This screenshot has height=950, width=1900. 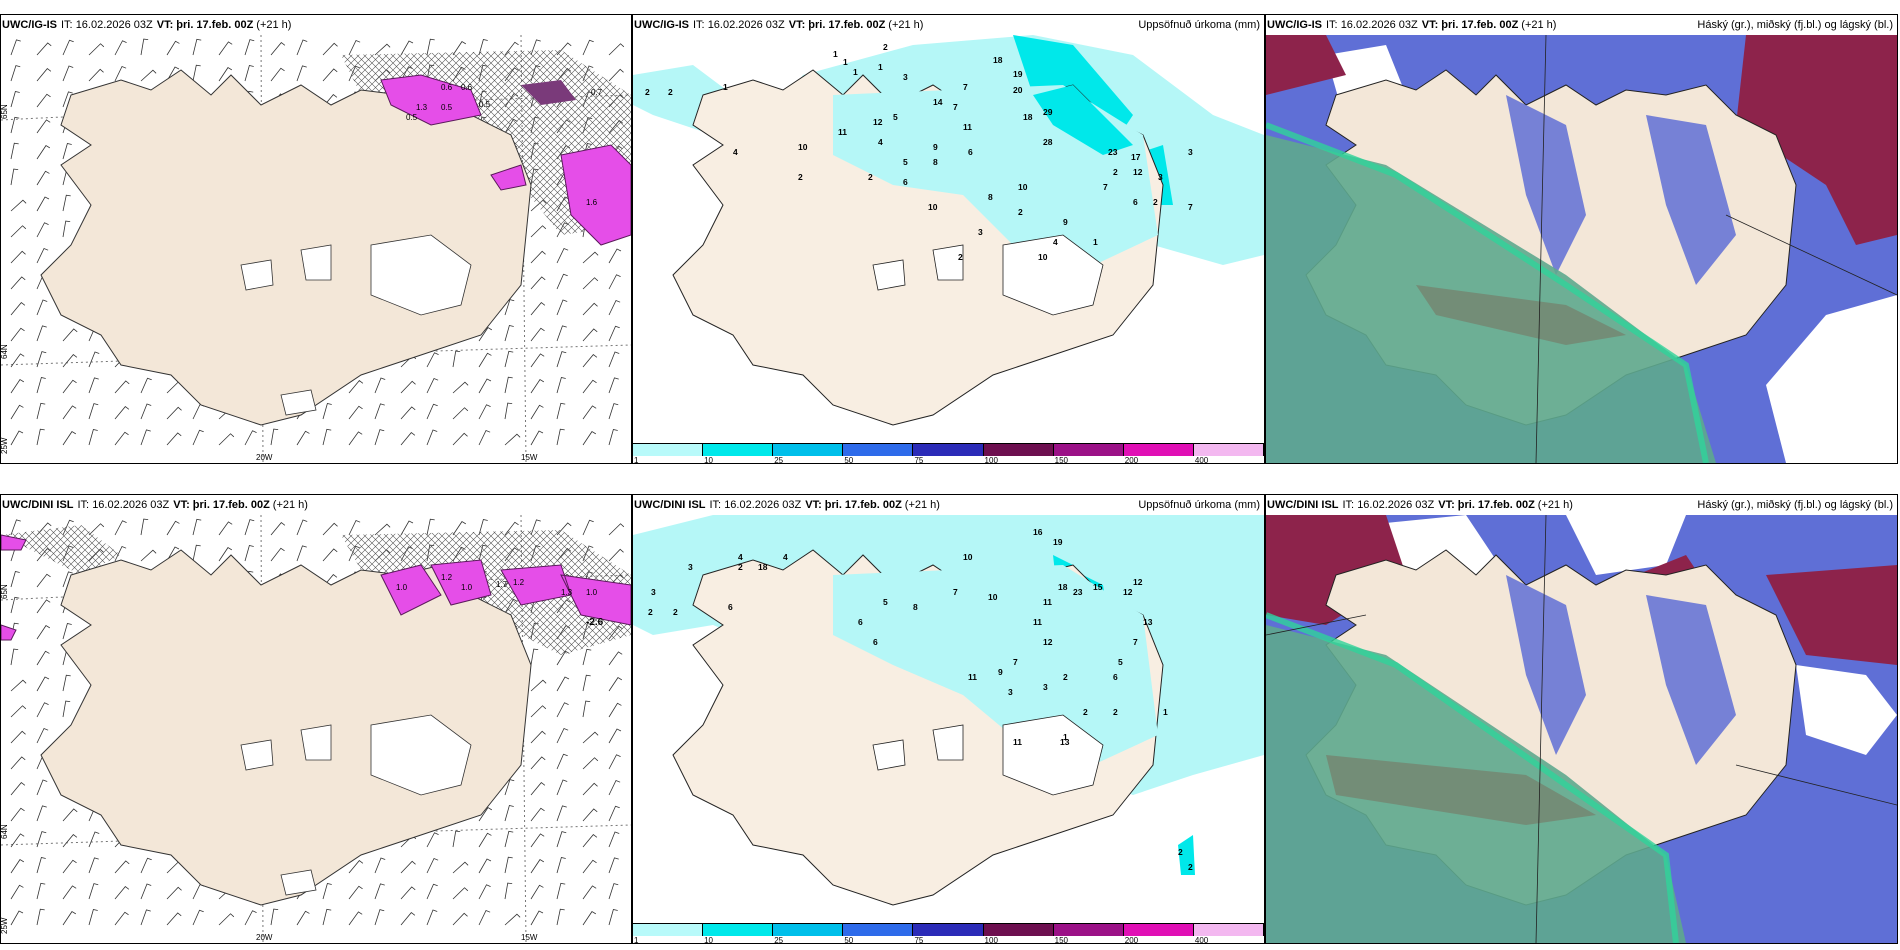 I want to click on lon-label-20w: 20W, so click(x=264, y=457).